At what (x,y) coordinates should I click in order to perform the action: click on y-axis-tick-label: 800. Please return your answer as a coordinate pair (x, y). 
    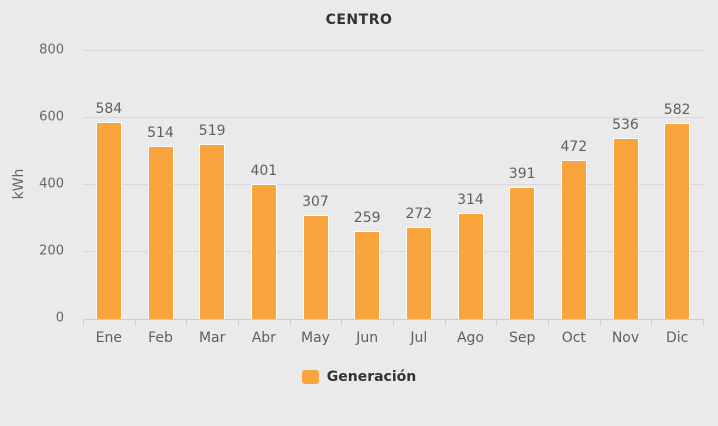
    Looking at the image, I should click on (51, 50).